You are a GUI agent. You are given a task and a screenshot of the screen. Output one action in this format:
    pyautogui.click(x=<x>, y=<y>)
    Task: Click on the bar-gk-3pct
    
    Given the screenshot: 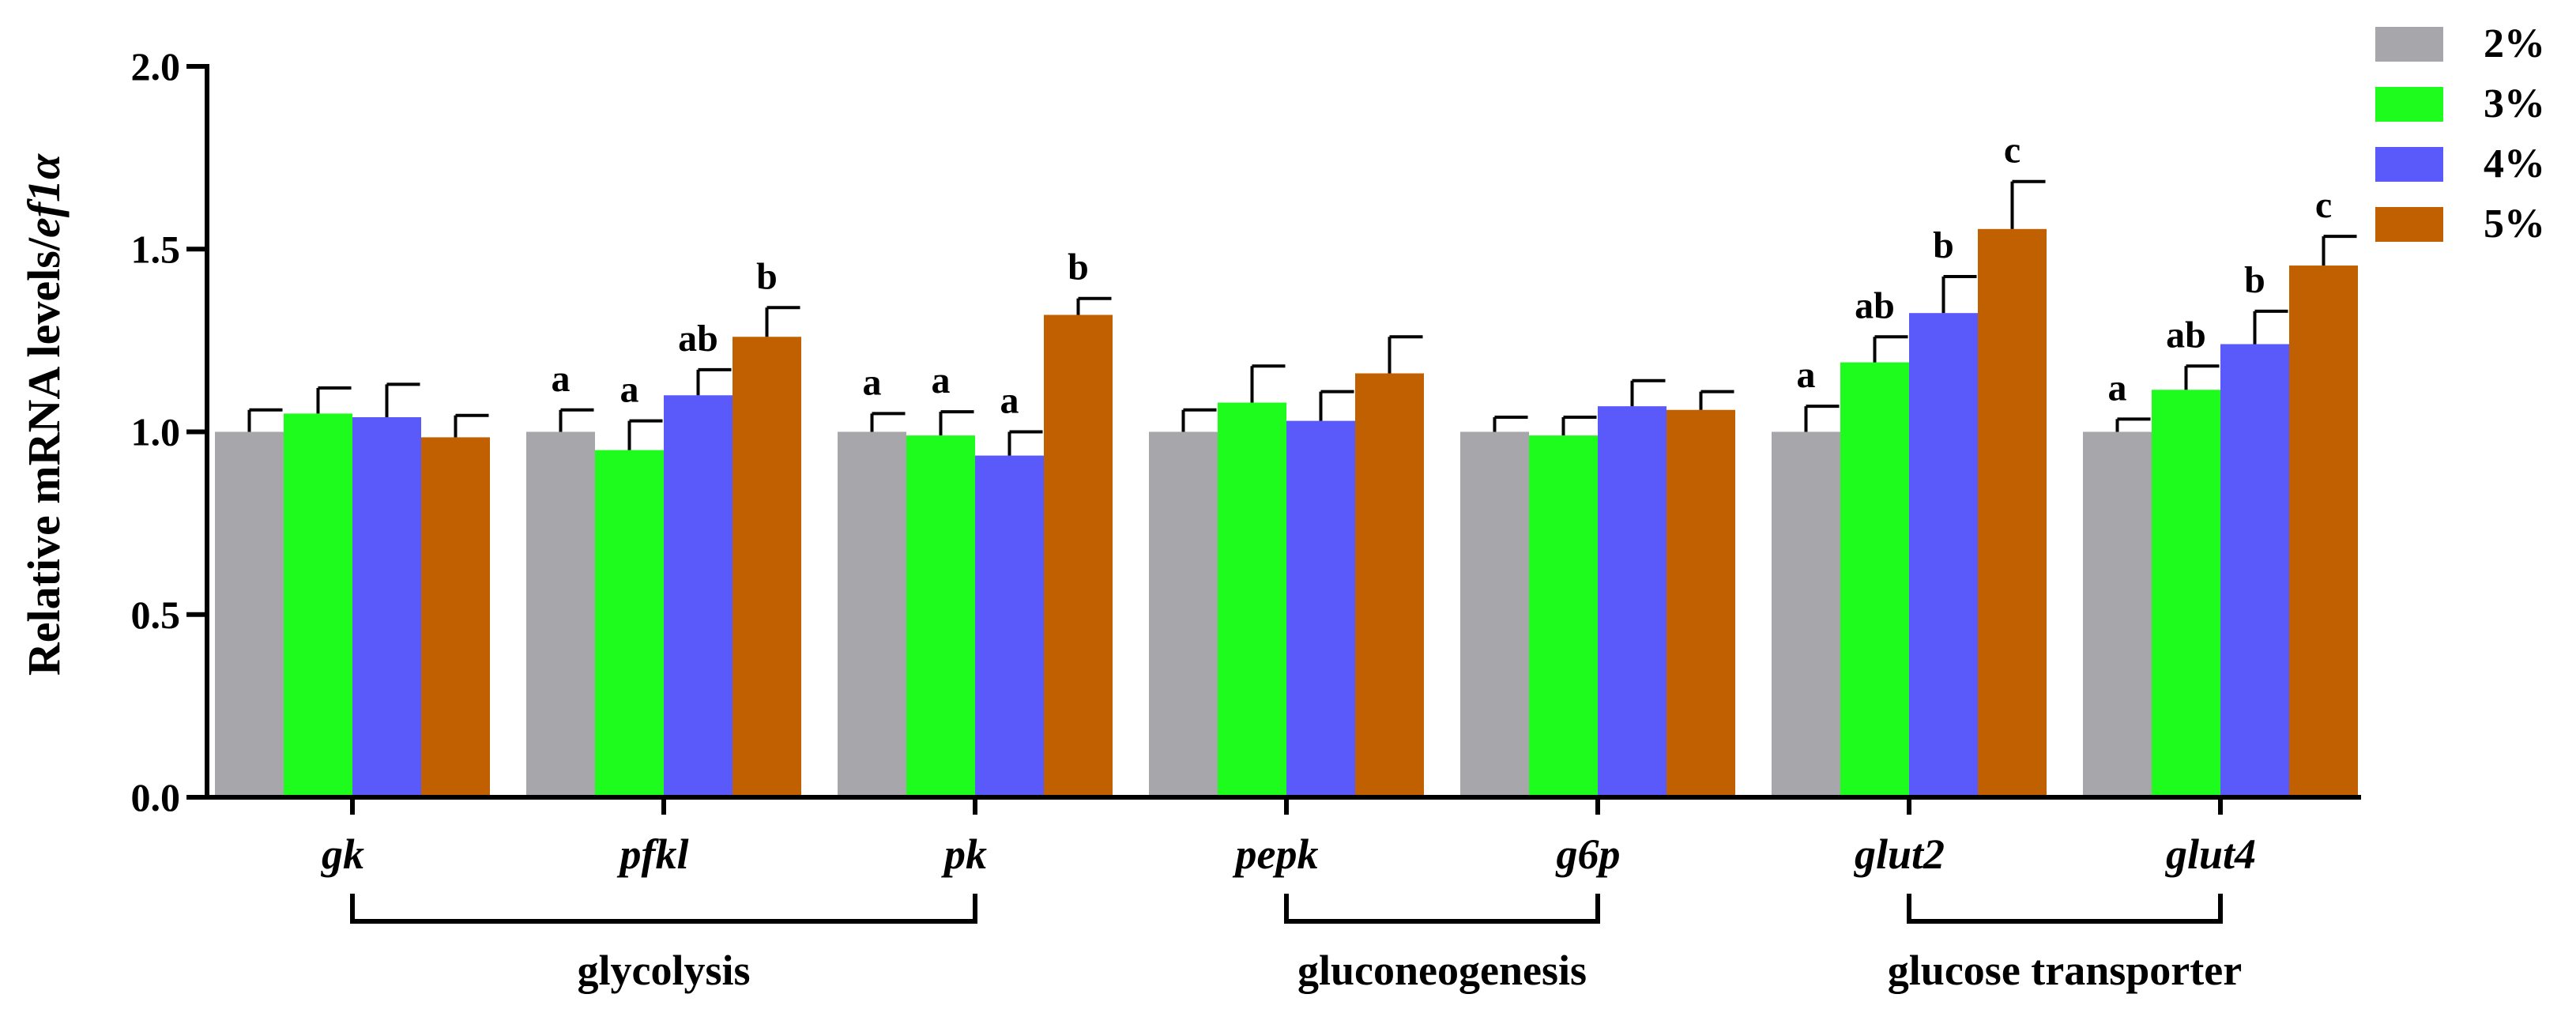 What is the action you would take?
    pyautogui.click(x=318, y=605)
    